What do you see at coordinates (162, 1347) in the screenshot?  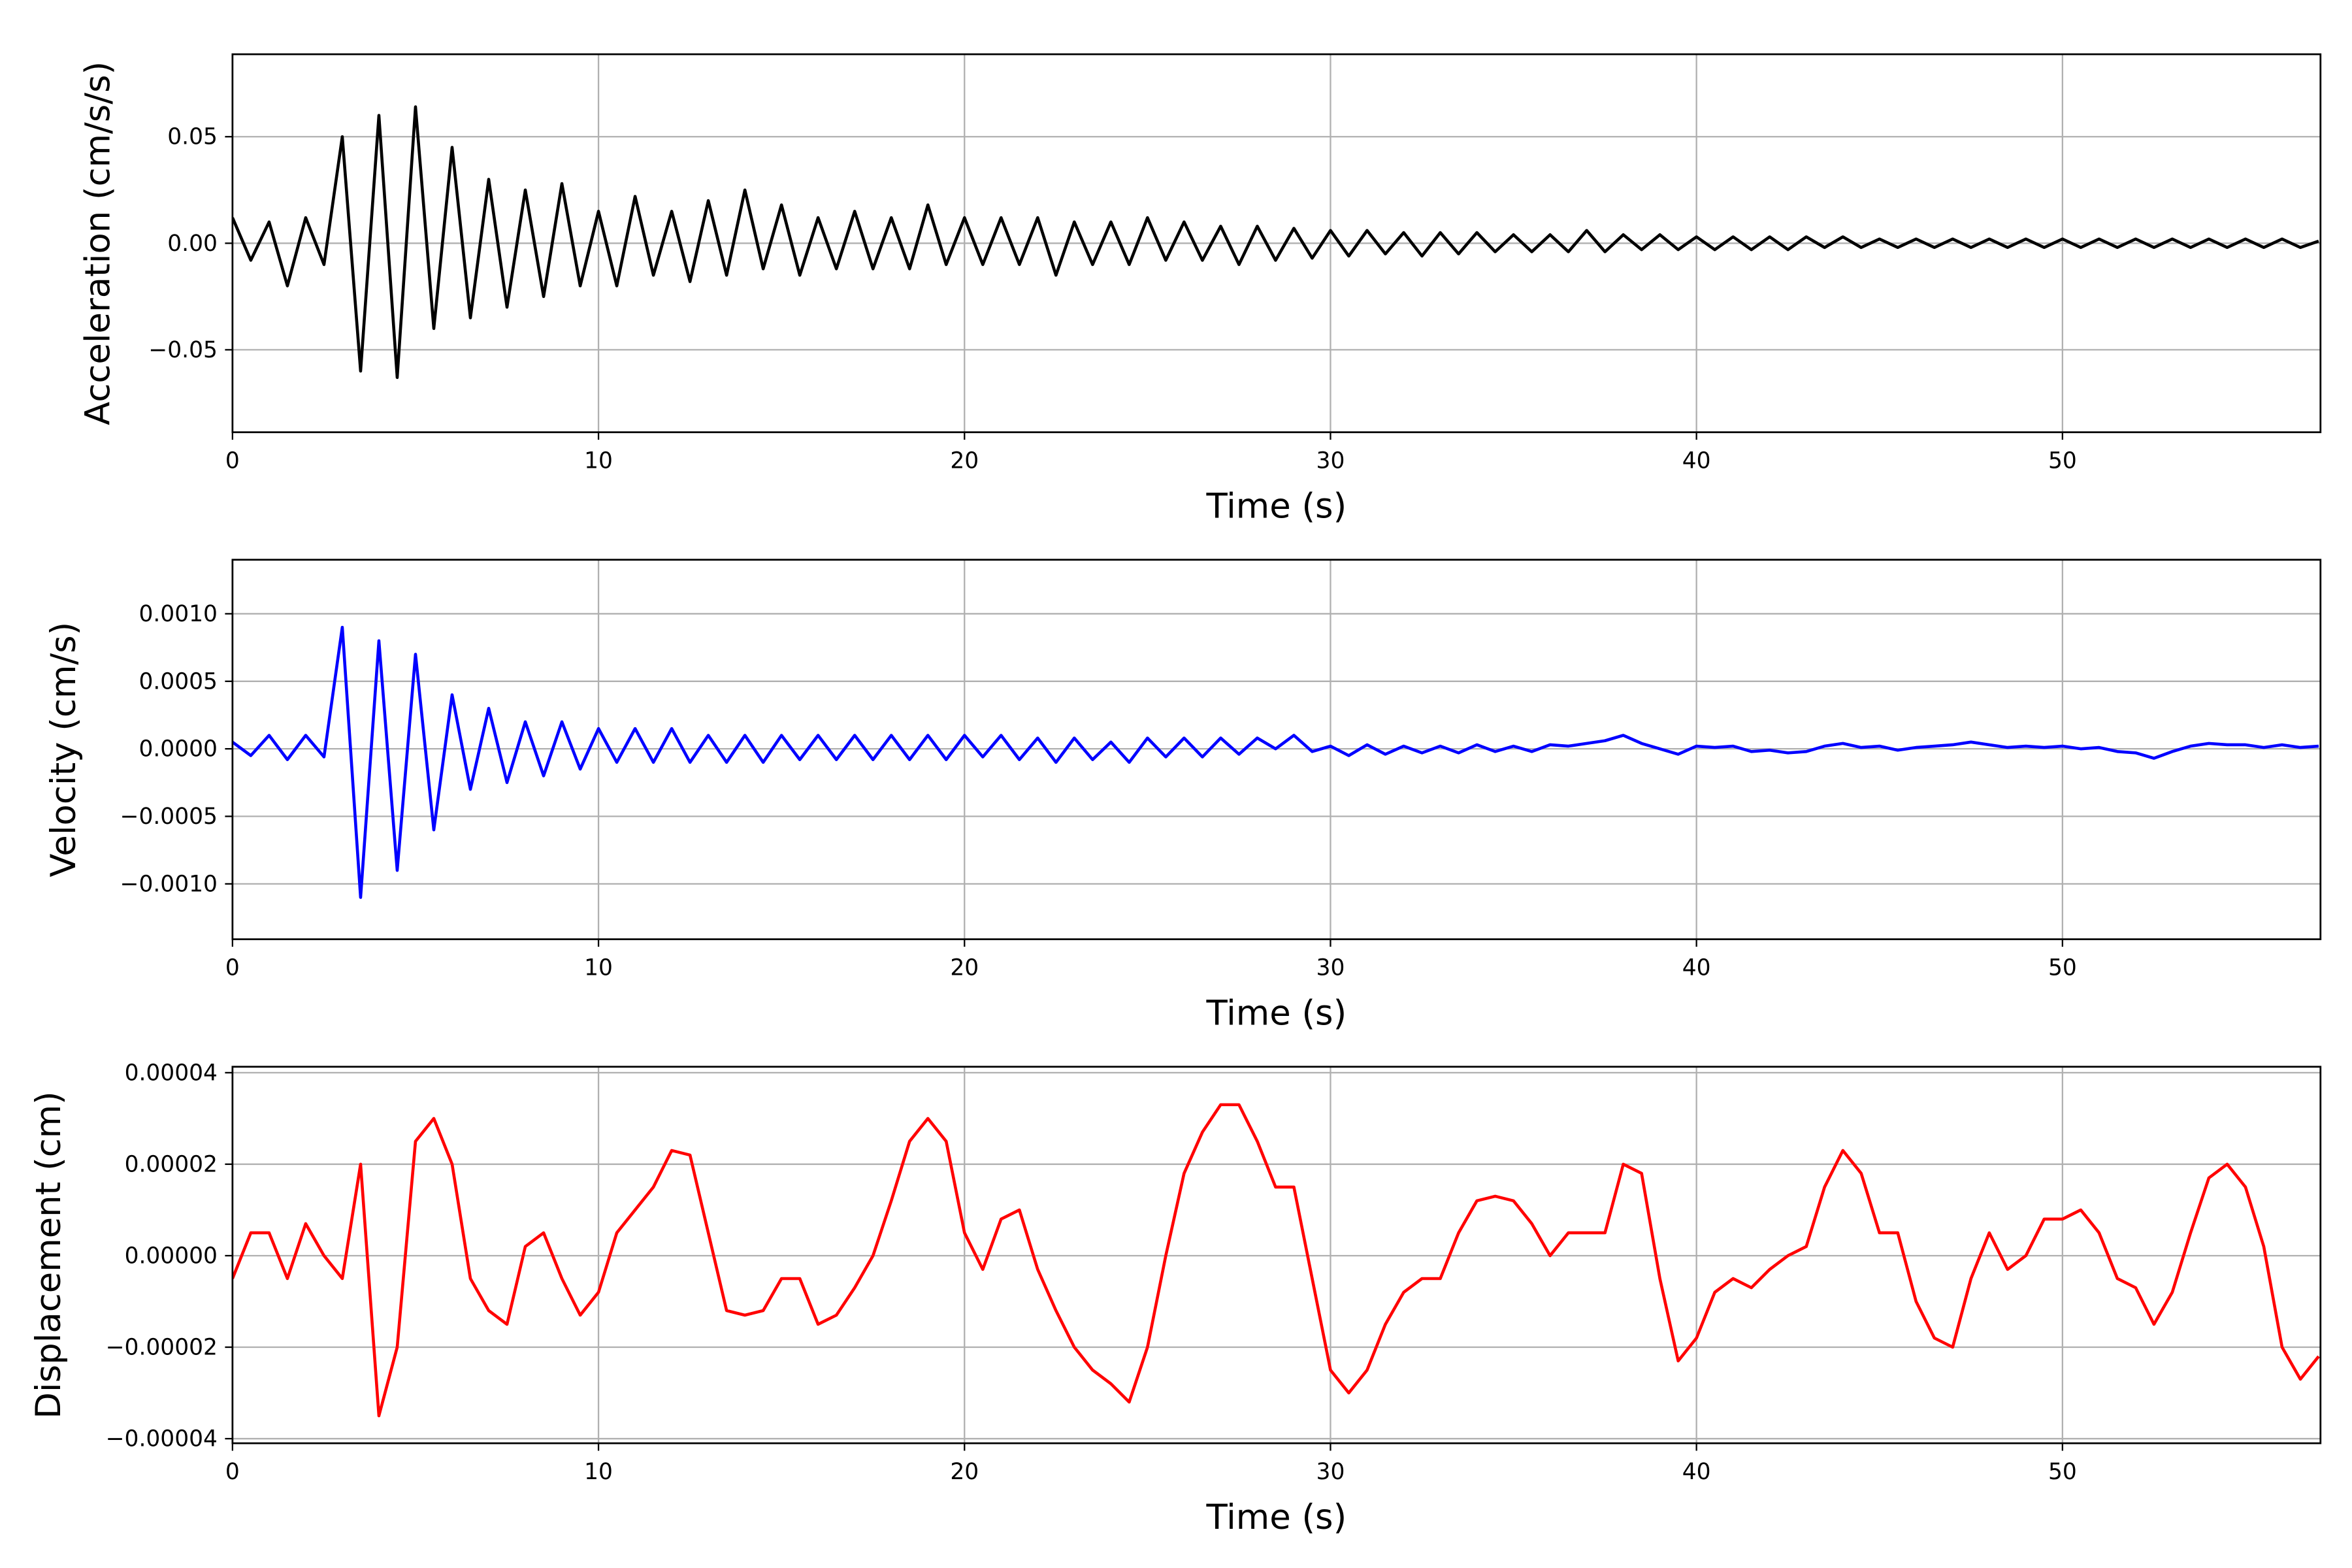 I see `y-tick-label: −0.00002` at bounding box center [162, 1347].